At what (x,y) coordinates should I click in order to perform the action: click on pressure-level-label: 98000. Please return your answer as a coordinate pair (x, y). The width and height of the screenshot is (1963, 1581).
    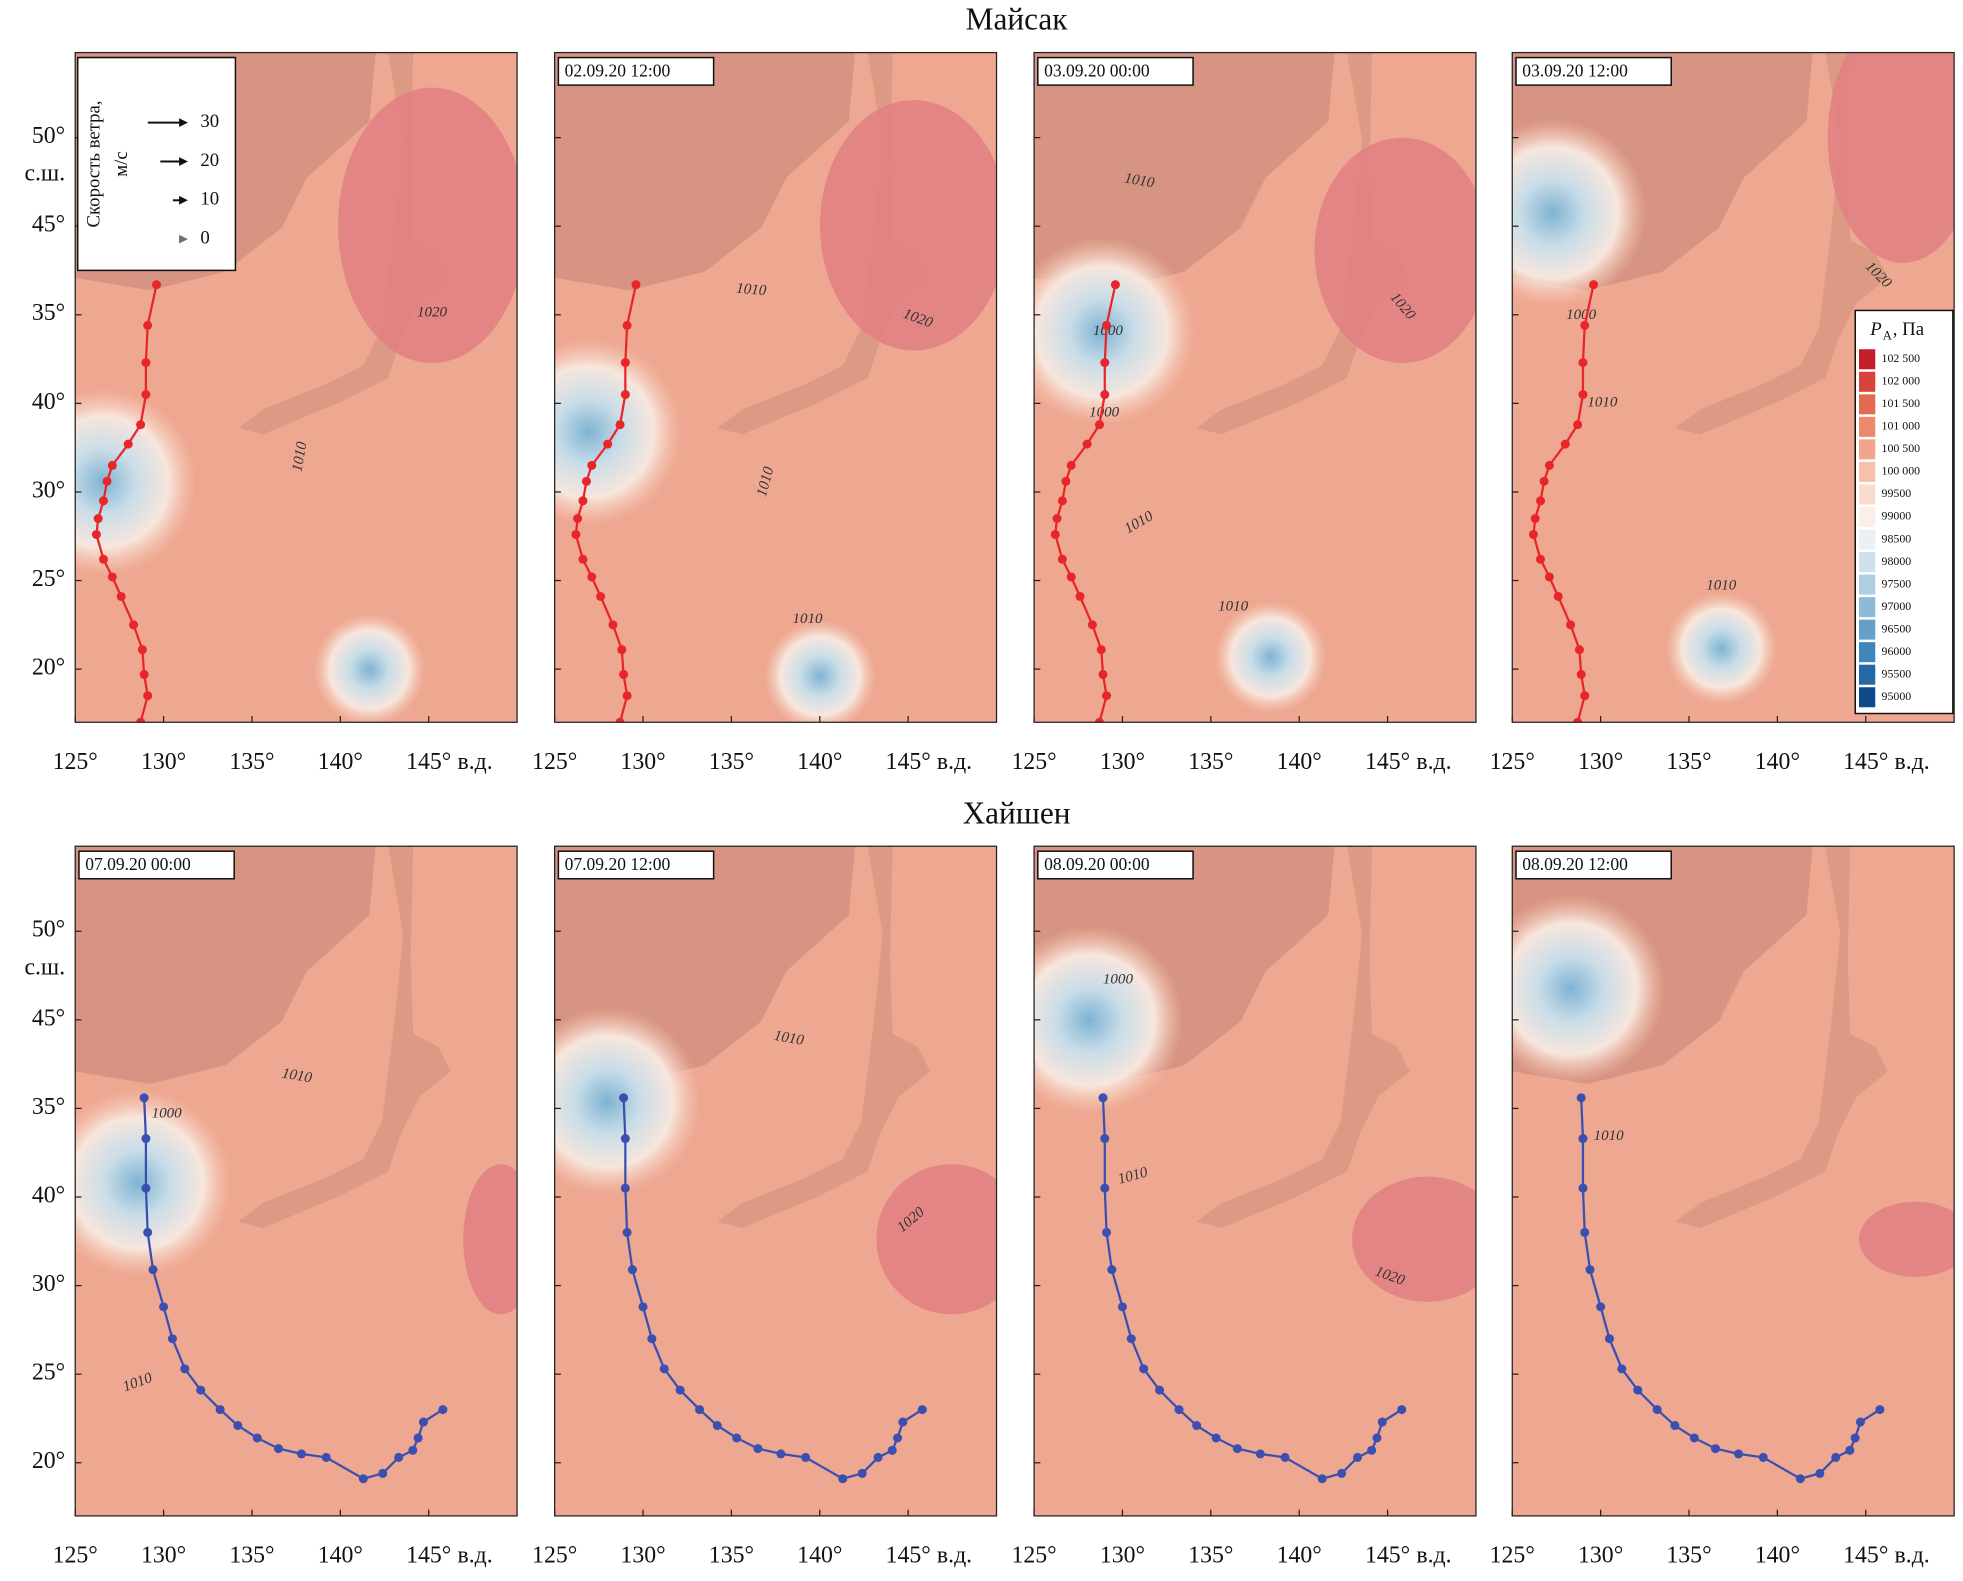
    Looking at the image, I should click on (1897, 561).